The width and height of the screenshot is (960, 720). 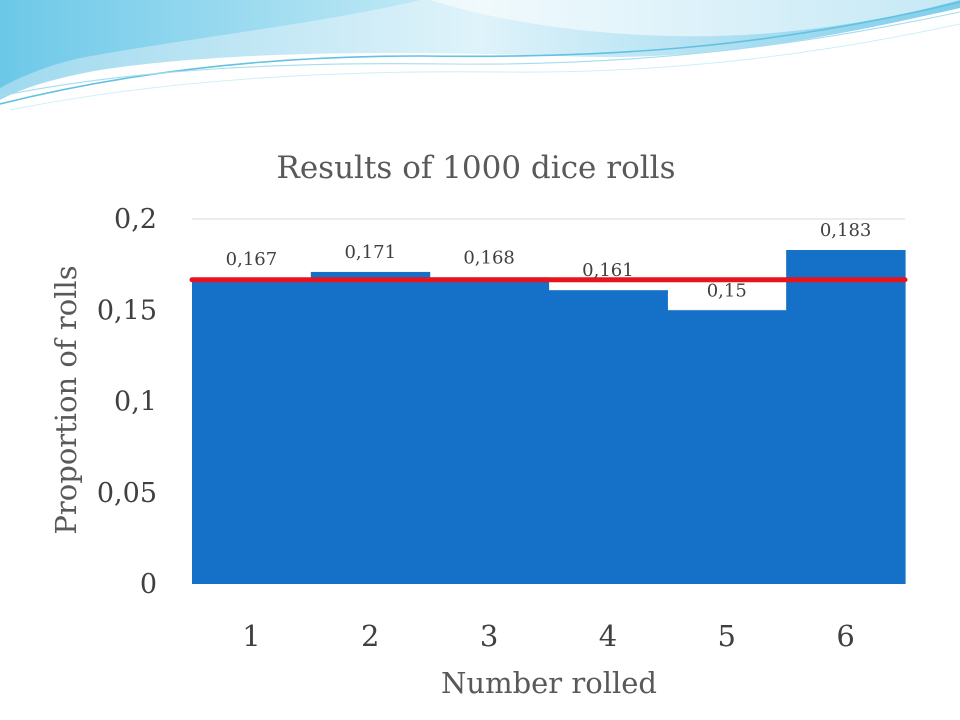 What do you see at coordinates (135, 219) in the screenshot?
I see `y-tick-label: 0,2` at bounding box center [135, 219].